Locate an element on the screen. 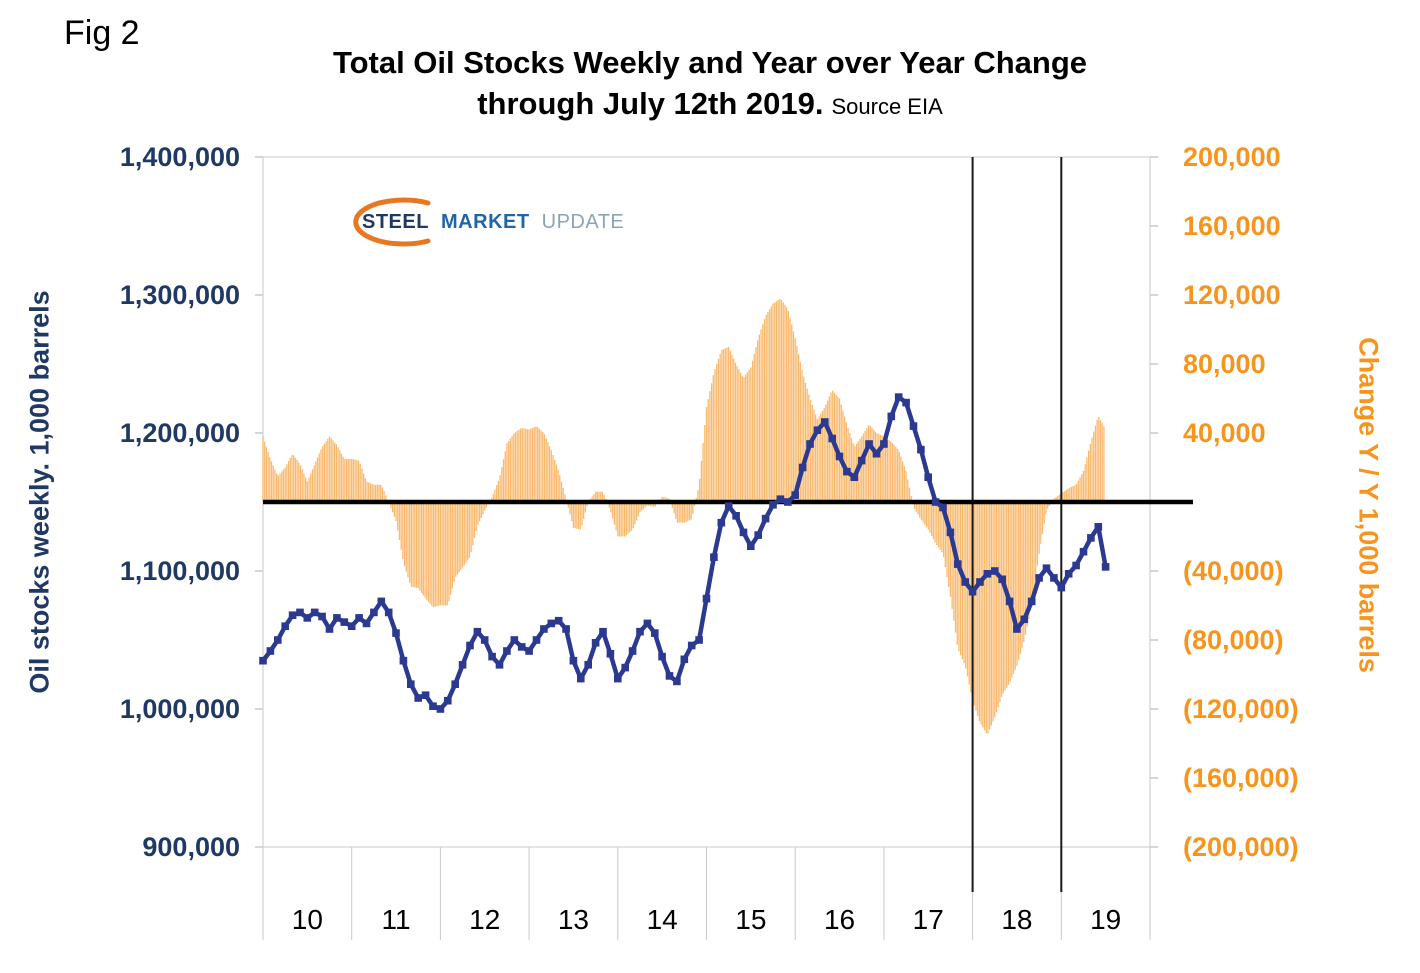 This screenshot has width=1420, height=973. chart-title-line2: through July 12th 2019. Source EIA is located at coordinates (710, 103).